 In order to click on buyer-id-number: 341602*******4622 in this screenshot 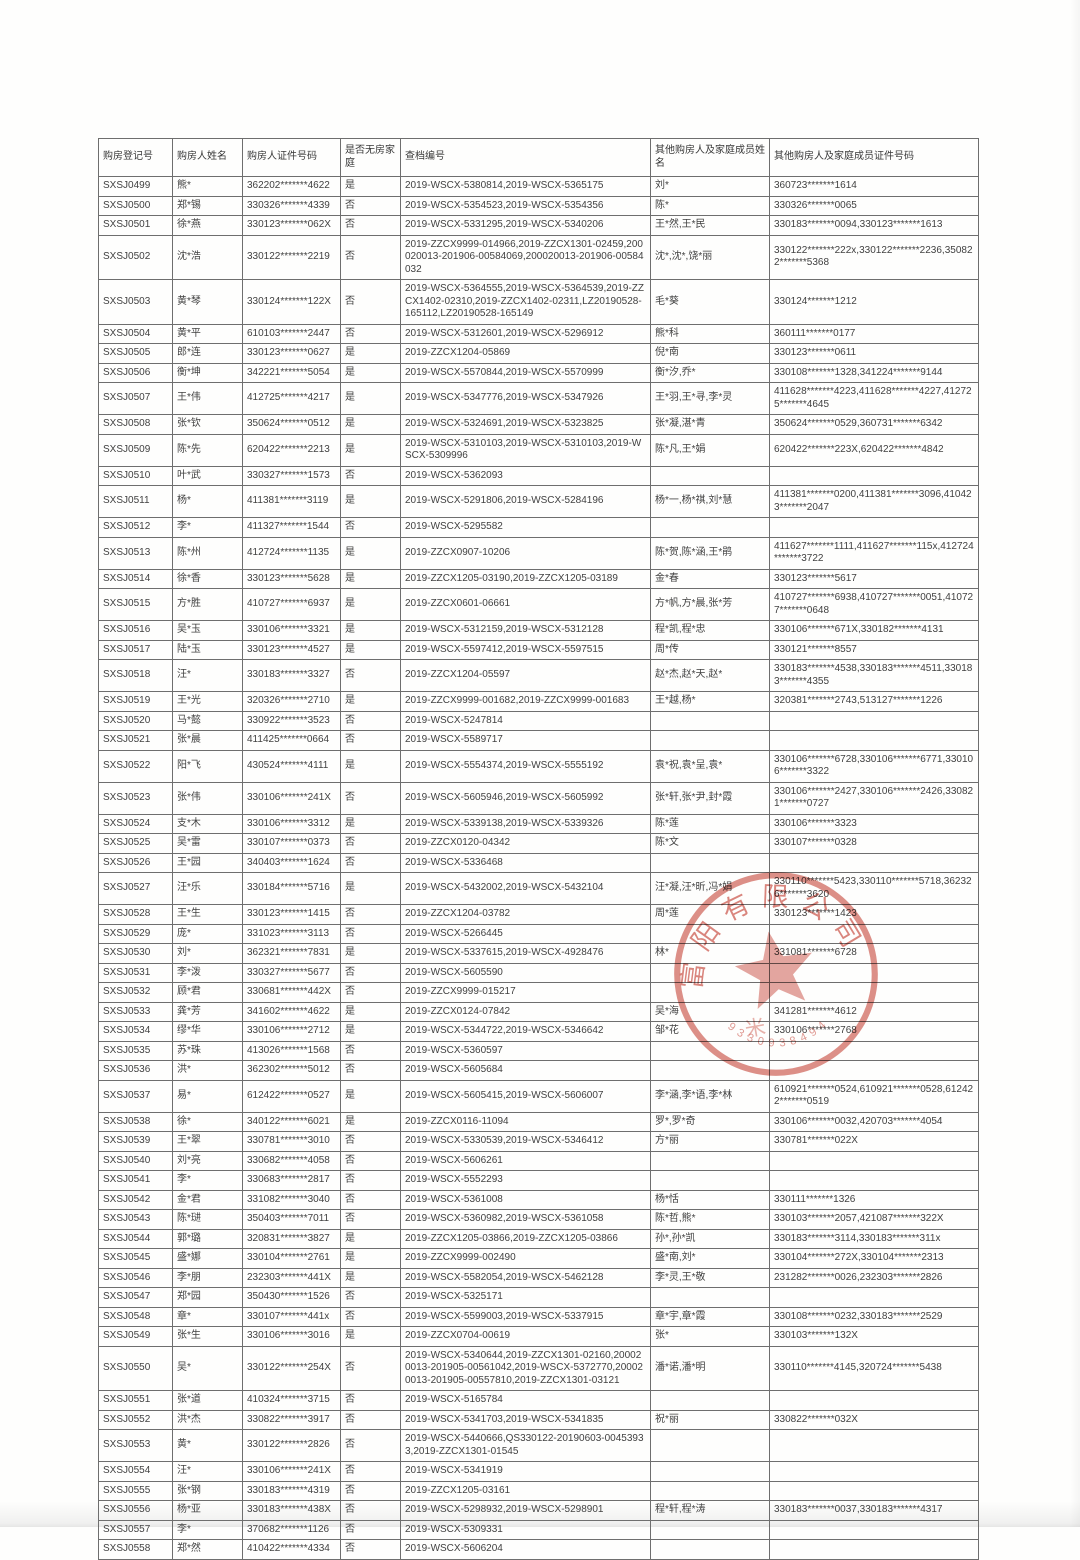, I will do `click(291, 1011)`.